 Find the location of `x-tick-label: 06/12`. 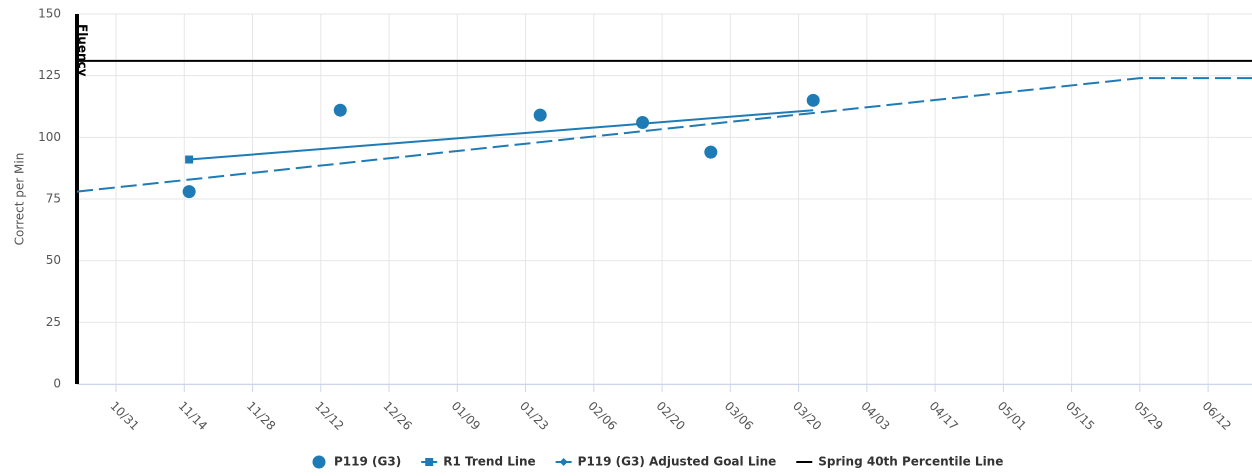

x-tick-label: 06/12 is located at coordinates (1217, 416).